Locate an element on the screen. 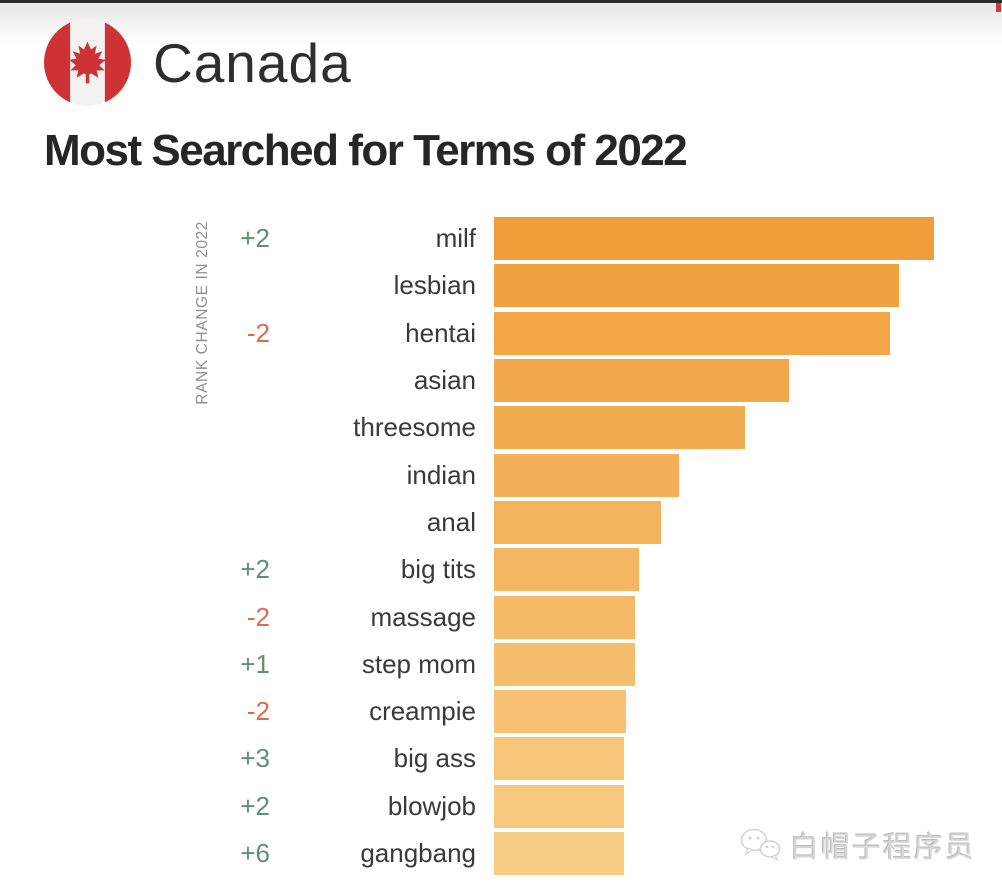  watermark: 白帽子程序员 is located at coordinates (858, 845).